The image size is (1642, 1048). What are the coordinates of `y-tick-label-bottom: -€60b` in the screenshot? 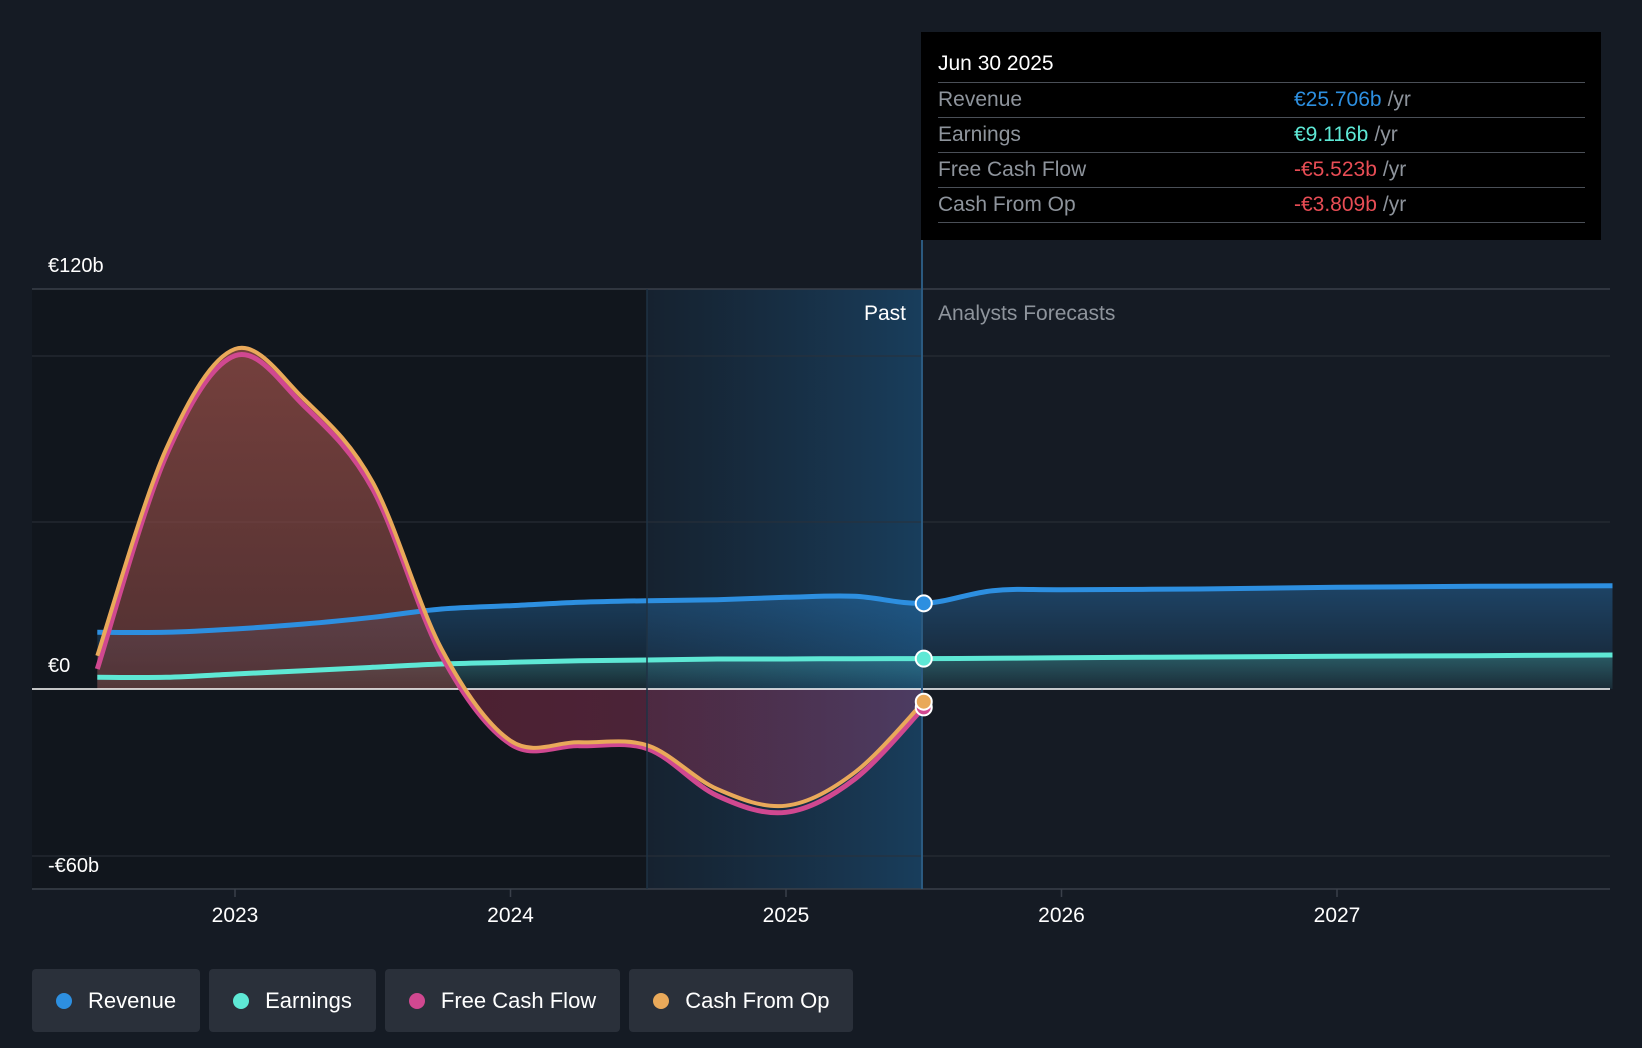 It's located at (73, 866).